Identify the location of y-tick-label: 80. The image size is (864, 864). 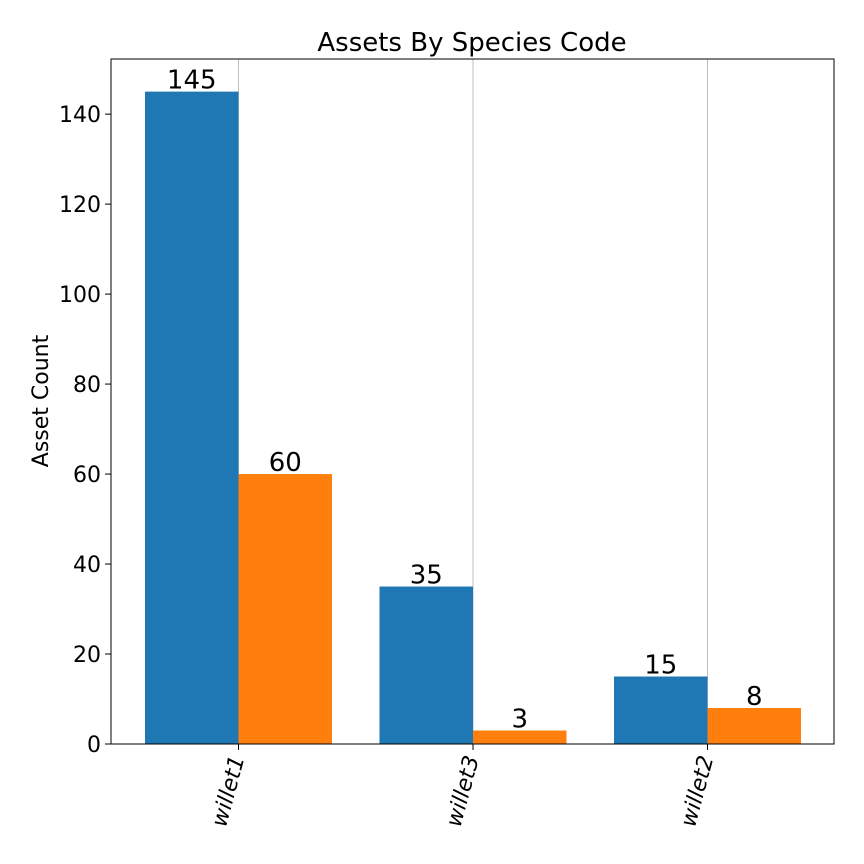
(87, 385).